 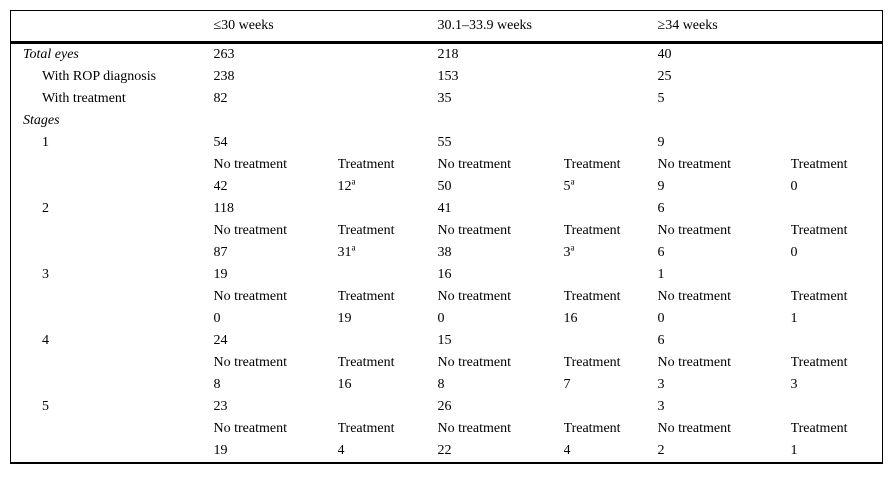 What do you see at coordinates (444, 274) in the screenshot?
I see `cell-stage3-total-mid: 16` at bounding box center [444, 274].